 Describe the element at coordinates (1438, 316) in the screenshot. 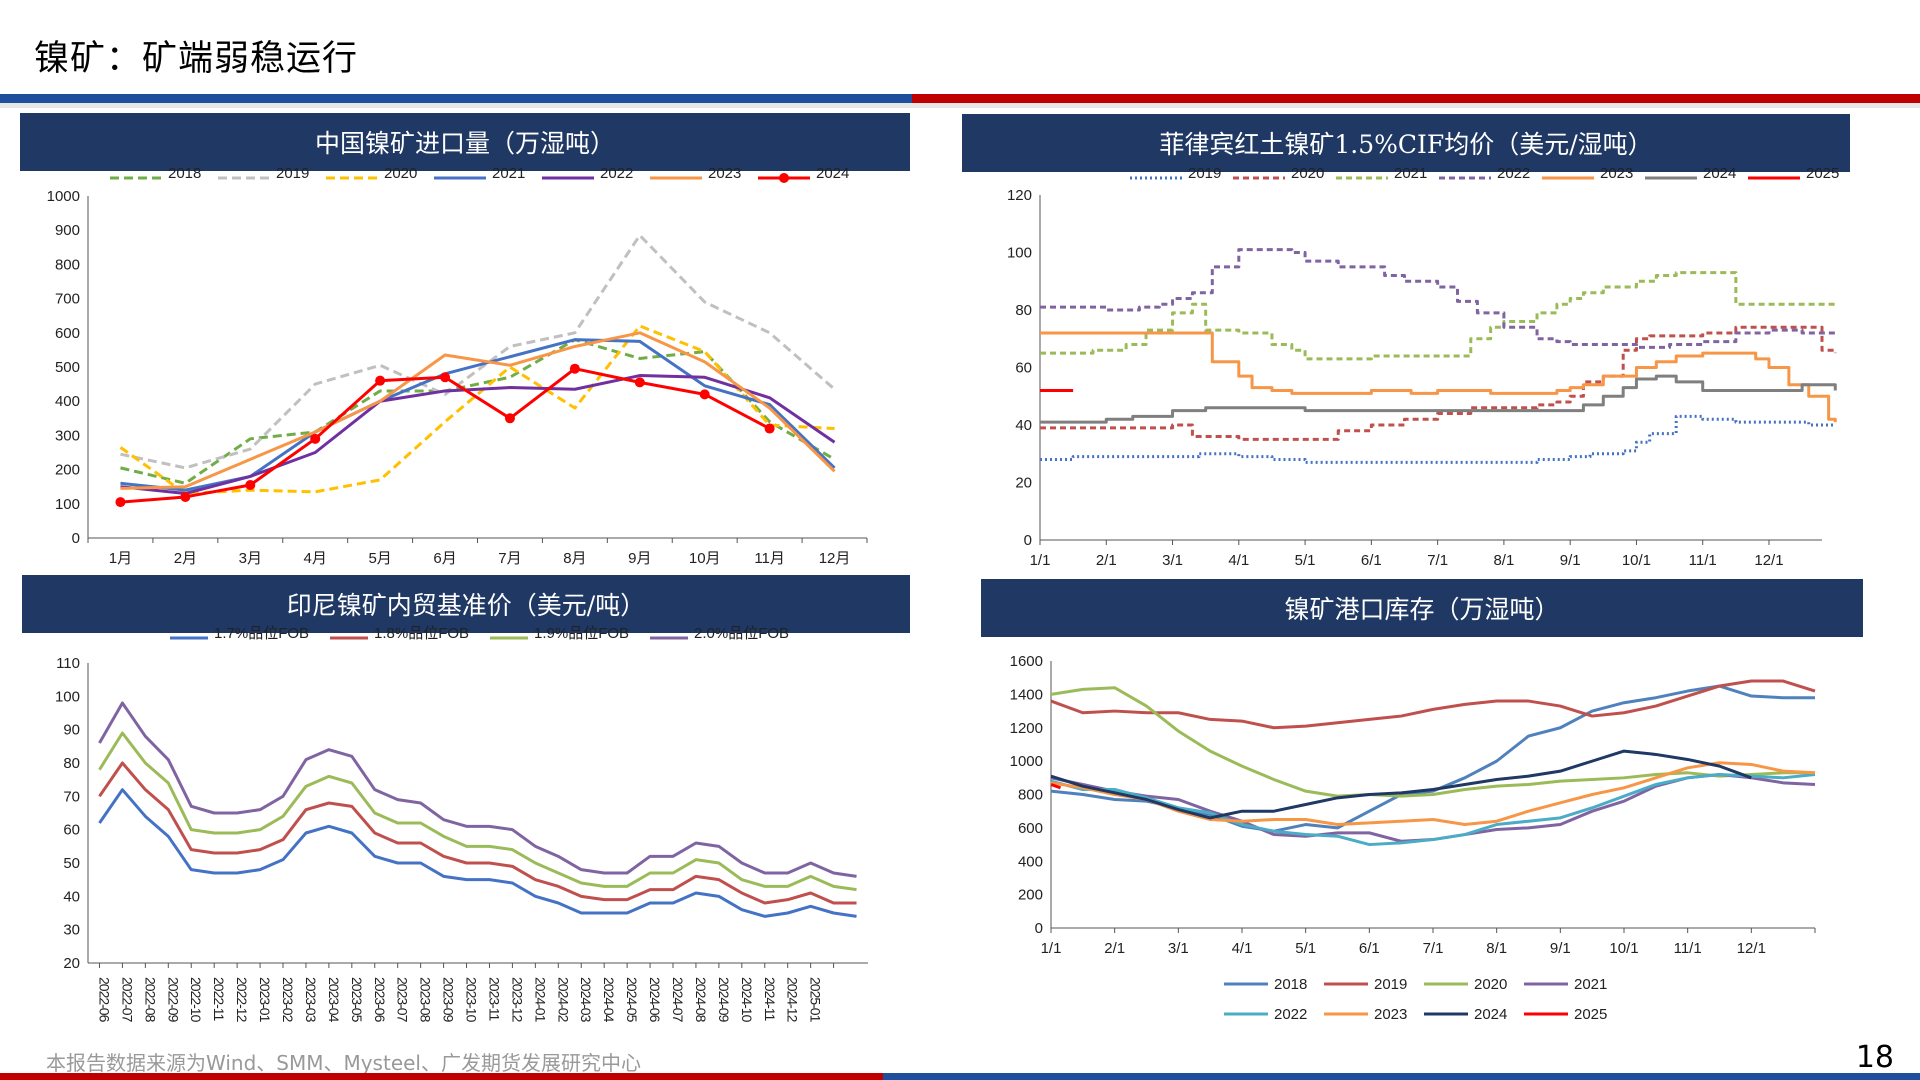

I see `series-line-2021` at that location.